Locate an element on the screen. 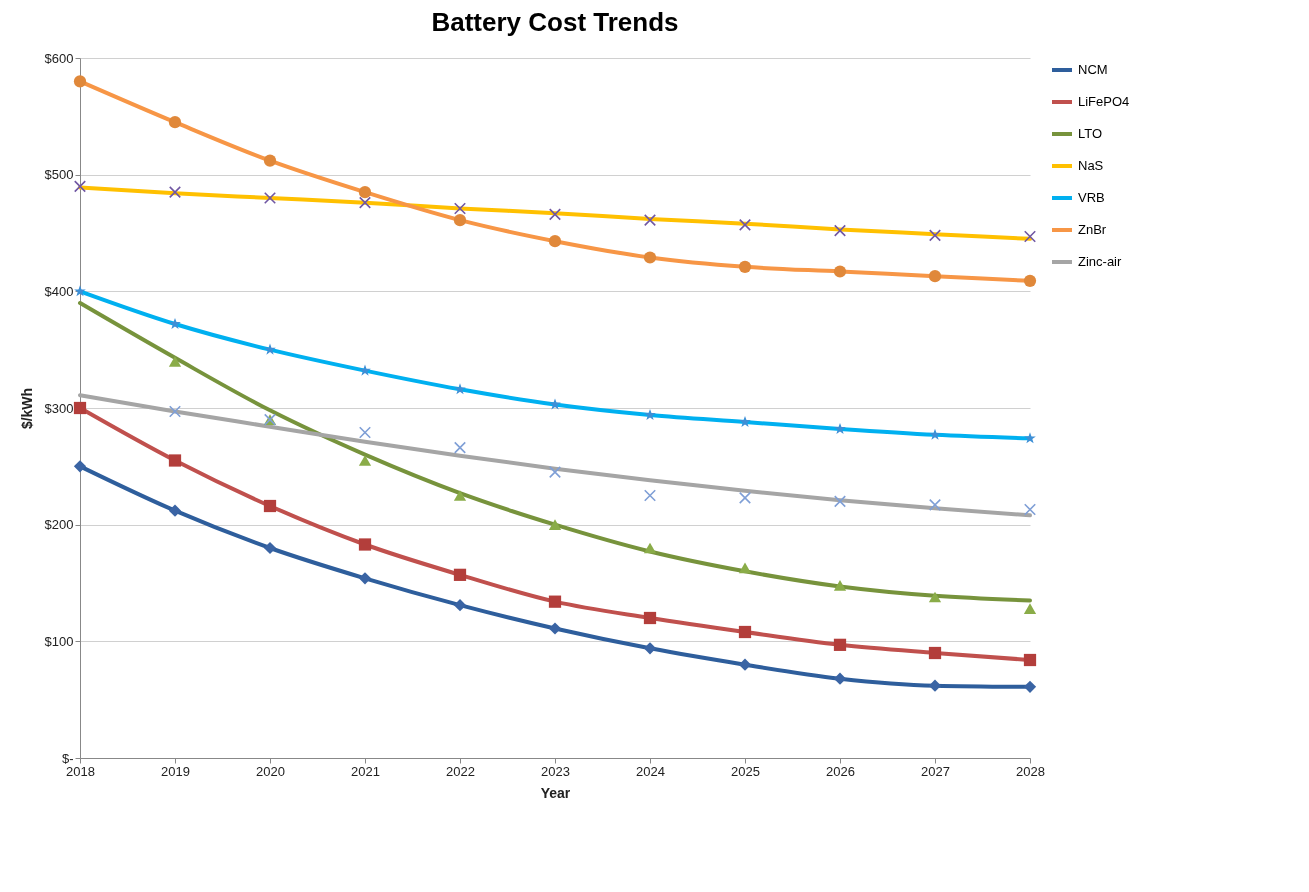  x-tick-label: 2028 is located at coordinates (1030, 771).